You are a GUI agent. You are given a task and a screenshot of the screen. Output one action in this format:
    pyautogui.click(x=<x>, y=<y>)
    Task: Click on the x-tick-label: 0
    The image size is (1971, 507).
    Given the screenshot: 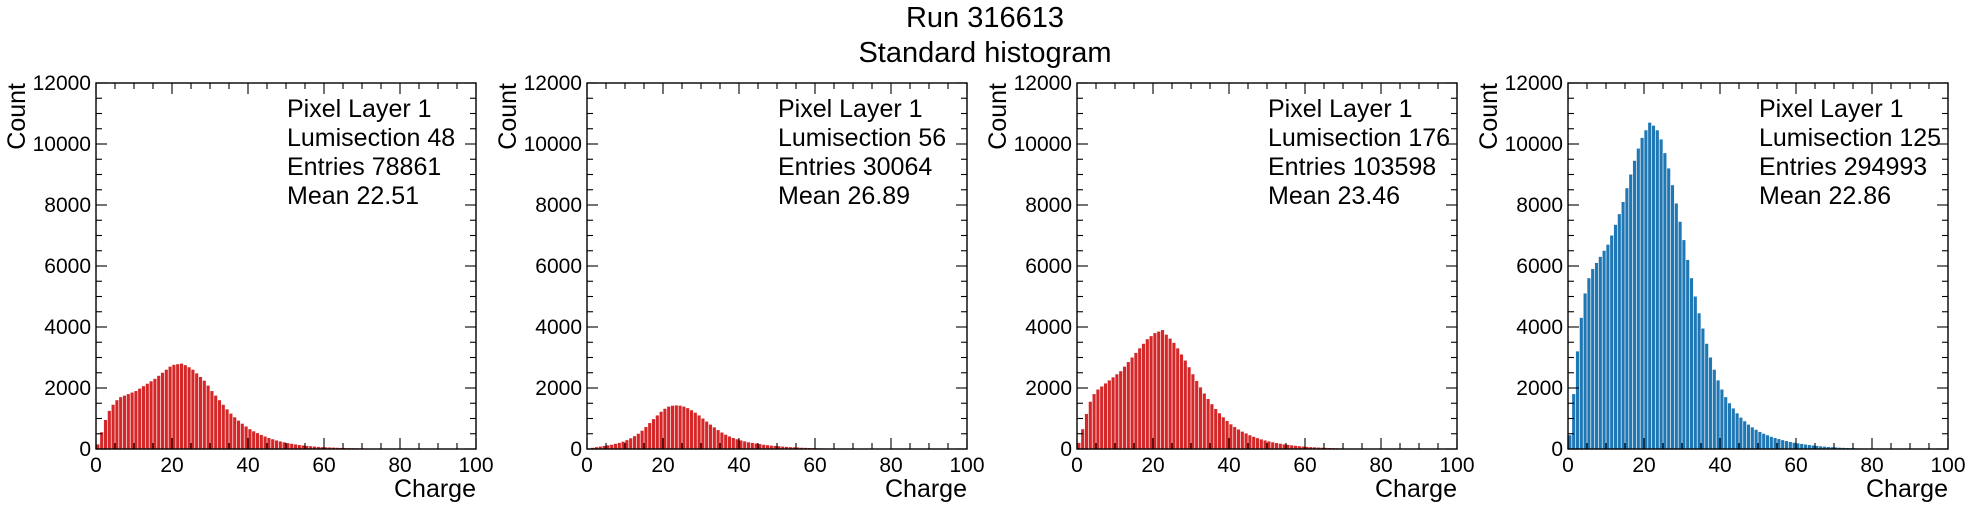 What is the action you would take?
    pyautogui.click(x=1077, y=465)
    